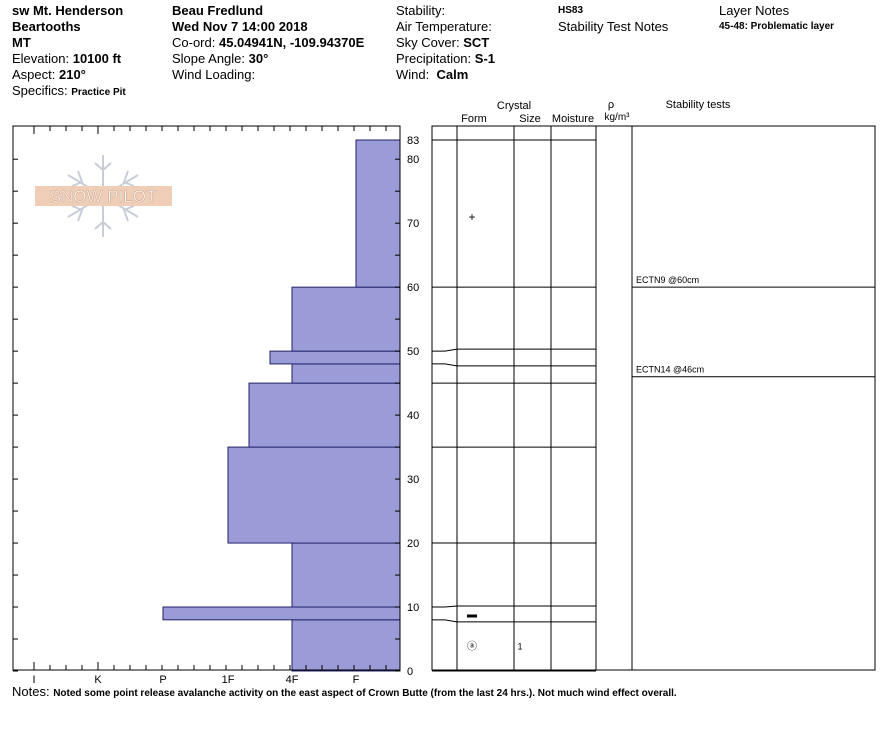  What do you see at coordinates (472, 646) in the screenshot?
I see `grain-form-symbol: ⓐ` at bounding box center [472, 646].